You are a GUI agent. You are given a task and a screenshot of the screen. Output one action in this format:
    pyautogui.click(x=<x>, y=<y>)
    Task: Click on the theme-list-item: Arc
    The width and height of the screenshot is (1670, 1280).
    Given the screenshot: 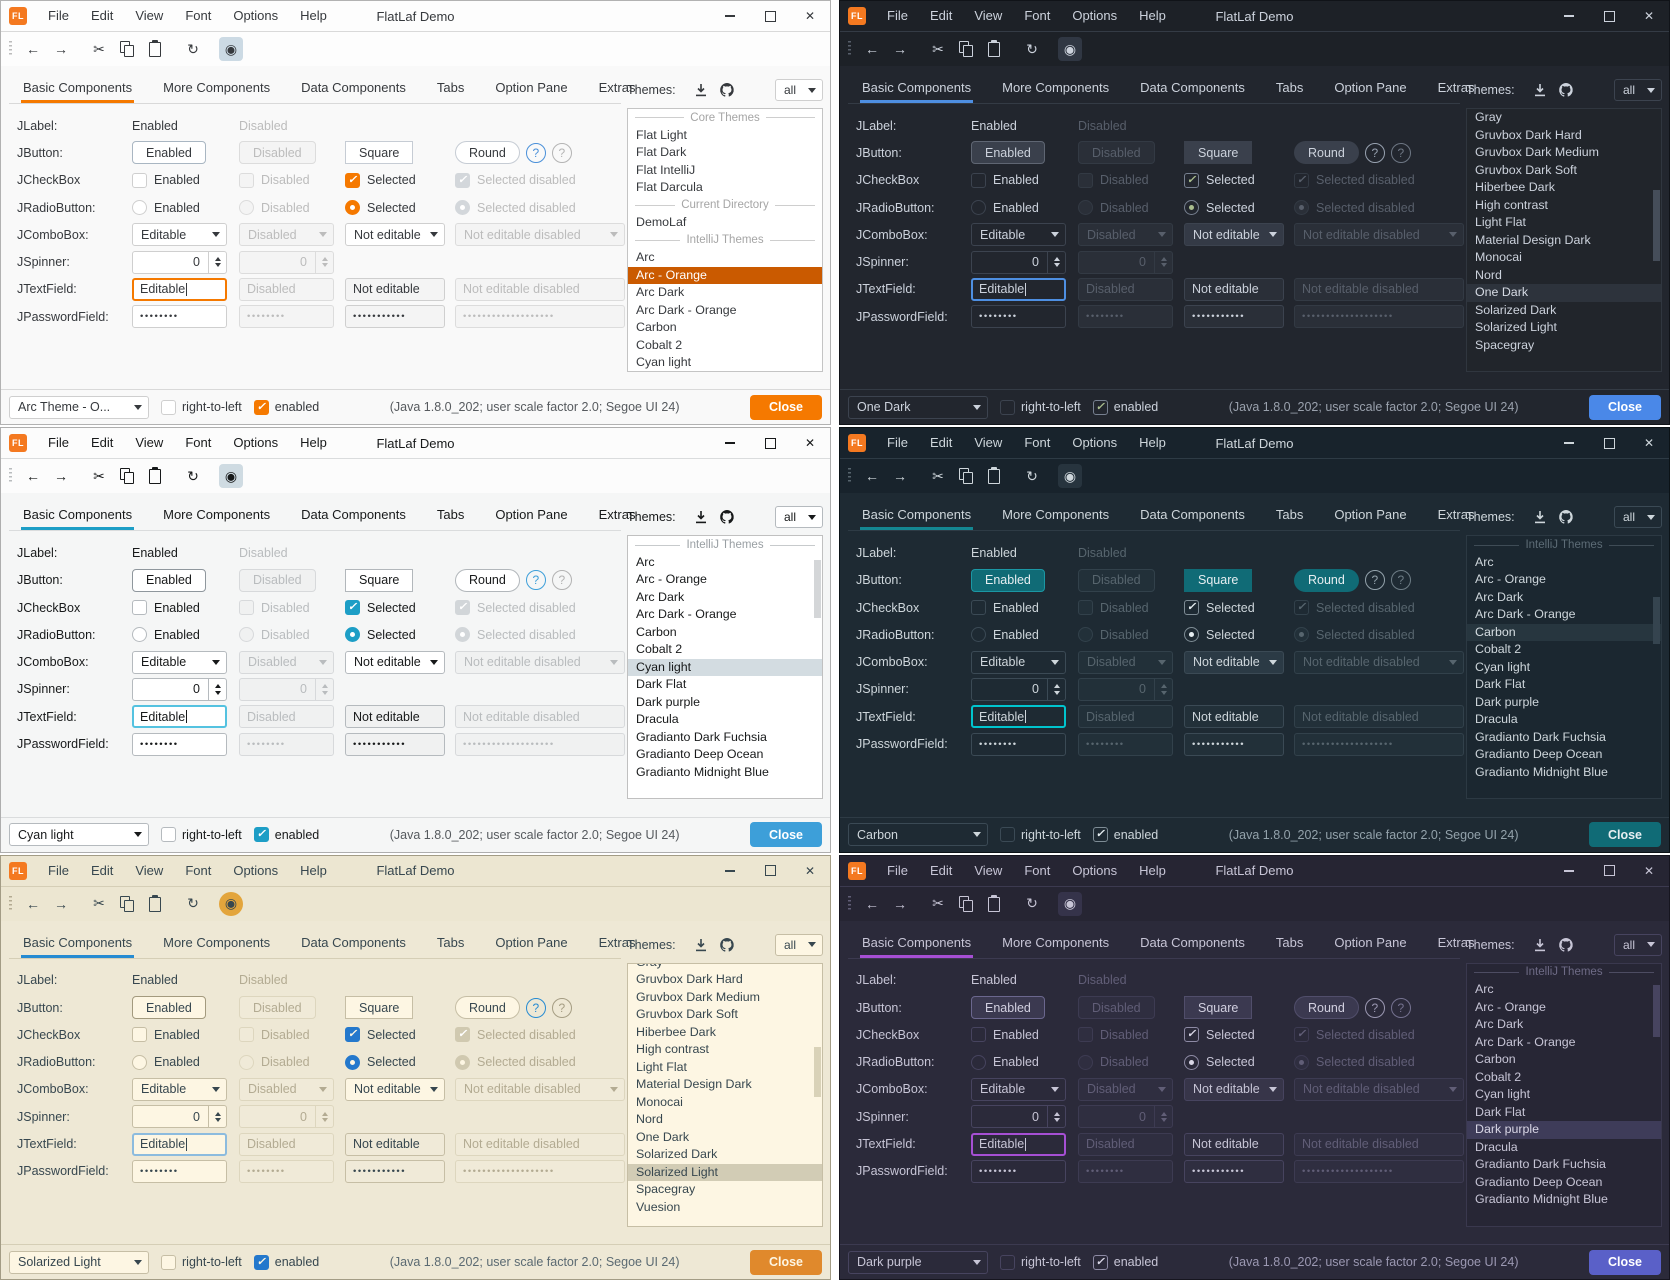 What is the action you would take?
    pyautogui.click(x=645, y=257)
    